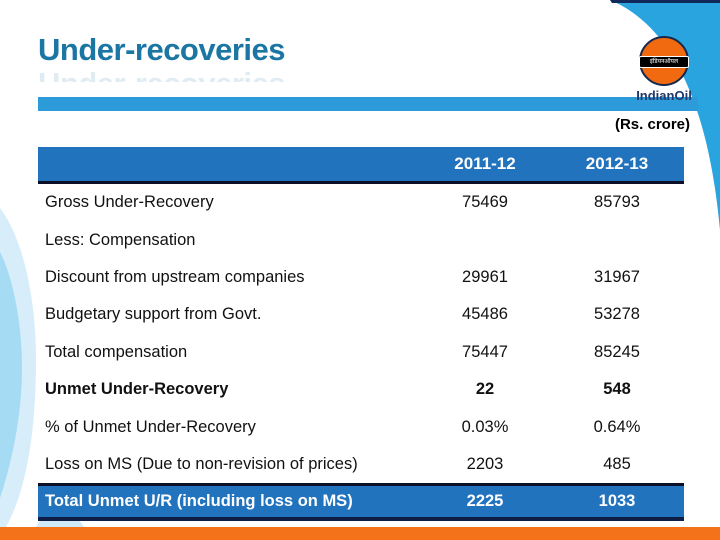 The width and height of the screenshot is (720, 540). I want to click on left-wave-light-shape, so click(18, 367).